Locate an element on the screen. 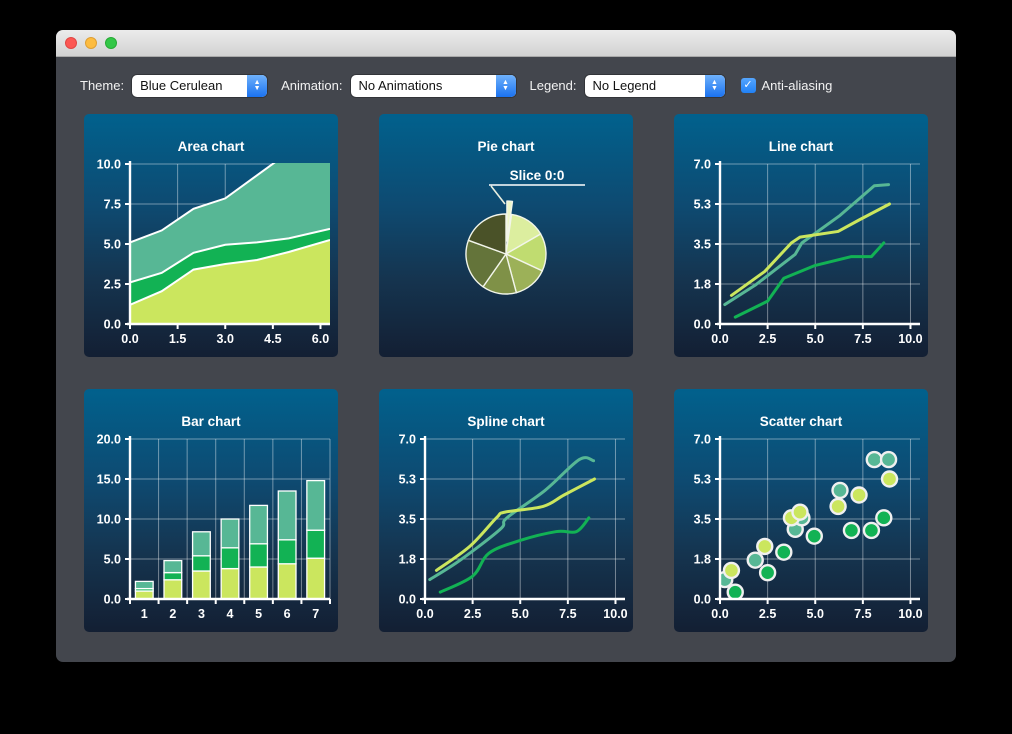  chart-title: Line chart is located at coordinates (801, 146).